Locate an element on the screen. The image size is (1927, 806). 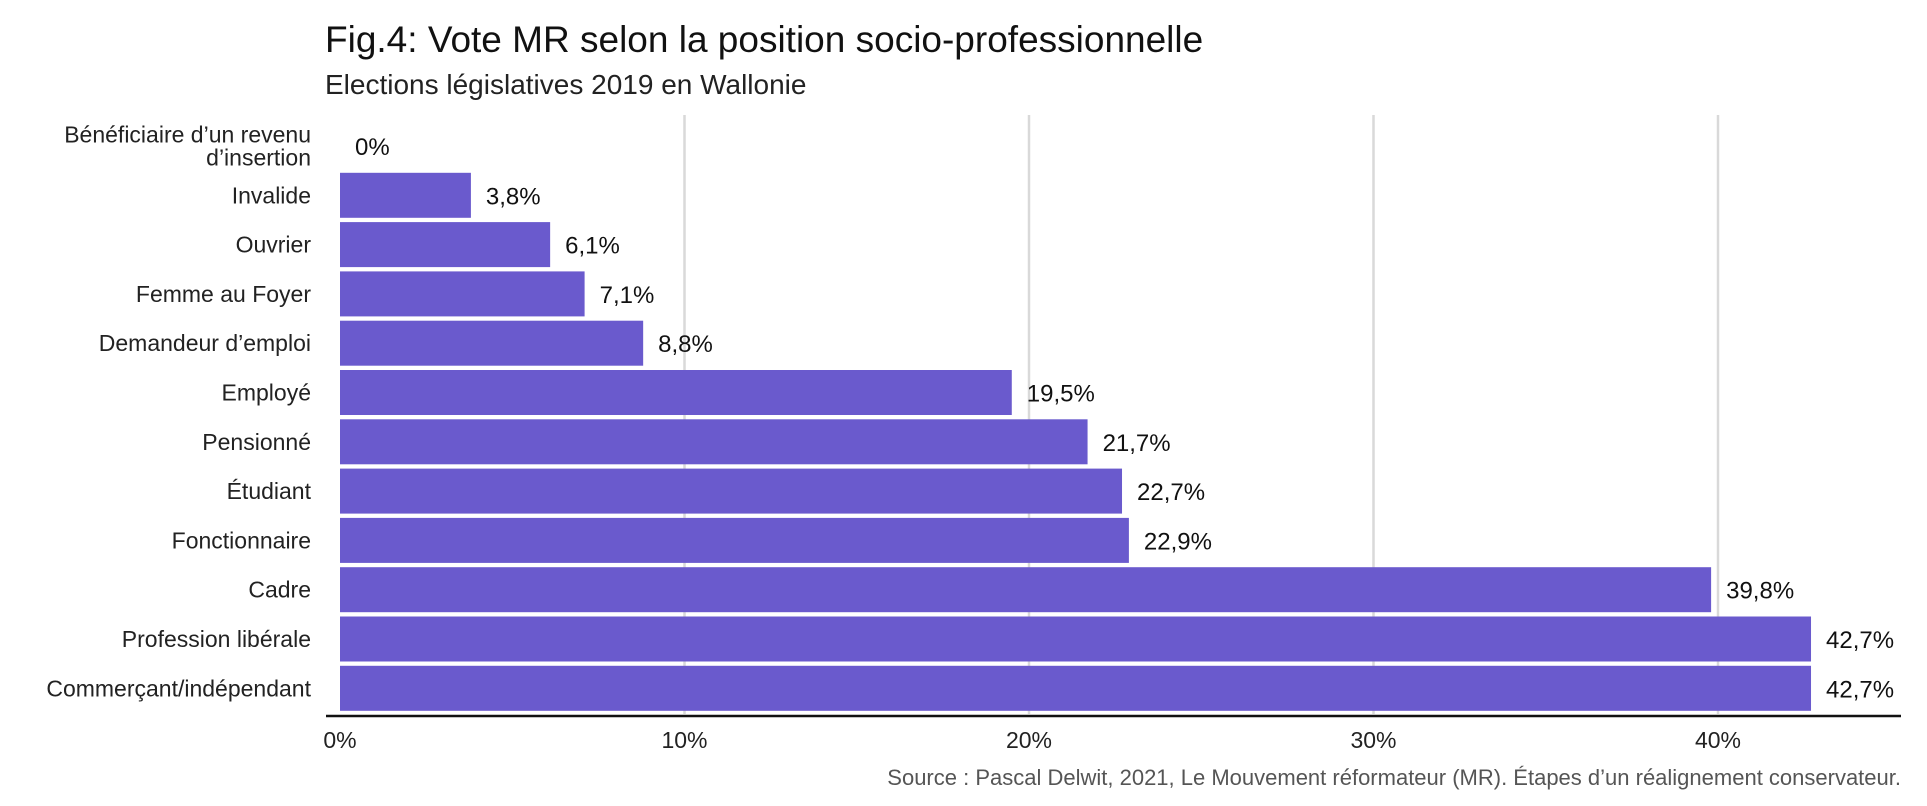
category-label-7: Étudiant is located at coordinates (269, 491).